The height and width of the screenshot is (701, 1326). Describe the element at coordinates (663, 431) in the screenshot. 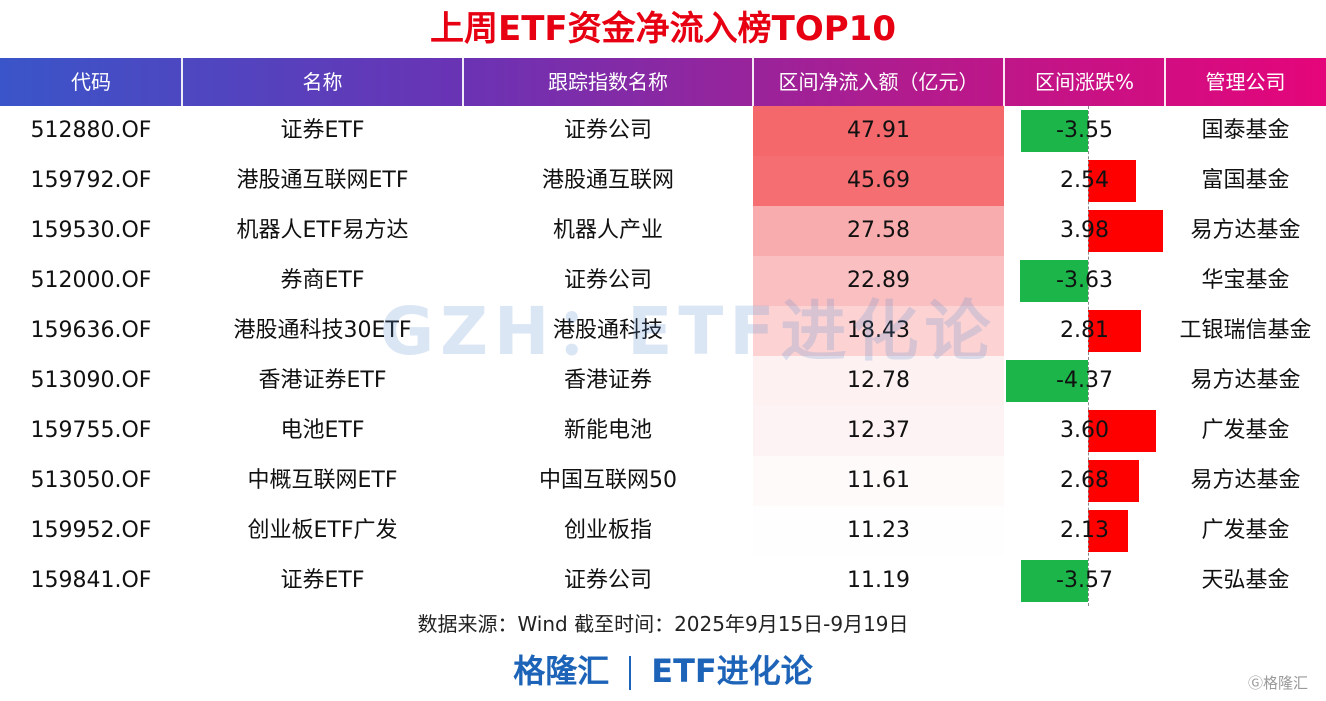

I see `table-row: 159755.OF 电池ETF 新能电池 12.37 3.60 广发基金` at that location.